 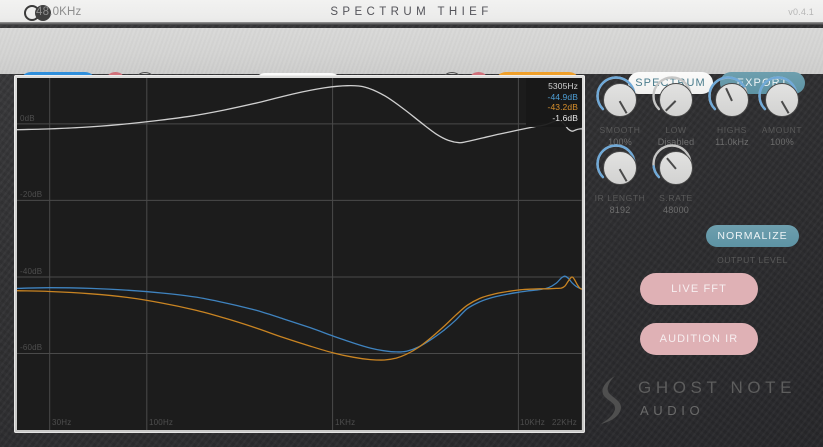 I want to click on brand-subtitle: AUDIO, so click(x=672, y=410).